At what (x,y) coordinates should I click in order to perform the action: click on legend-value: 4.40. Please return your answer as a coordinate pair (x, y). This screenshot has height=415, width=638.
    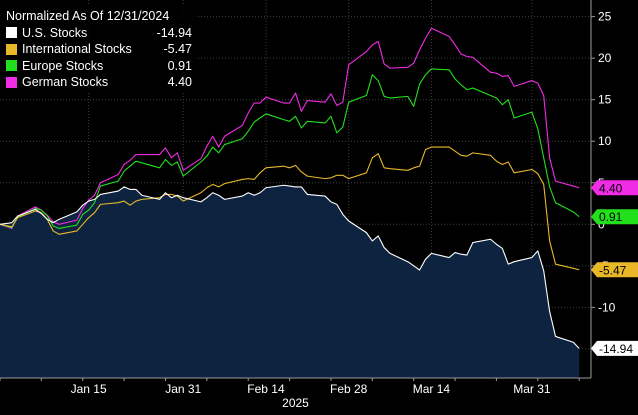
    Looking at the image, I should click on (179, 82).